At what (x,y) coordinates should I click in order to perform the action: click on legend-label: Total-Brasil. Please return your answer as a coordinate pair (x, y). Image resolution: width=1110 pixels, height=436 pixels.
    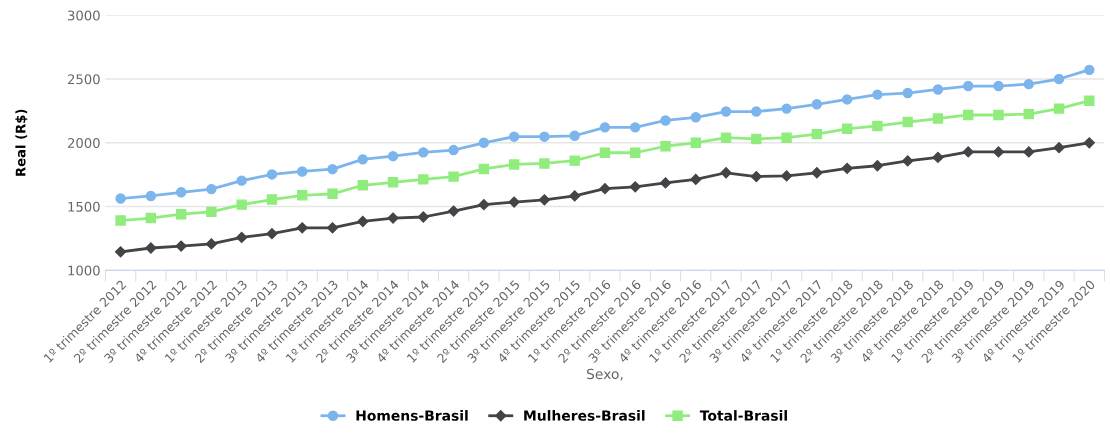
    Looking at the image, I should click on (743, 415).